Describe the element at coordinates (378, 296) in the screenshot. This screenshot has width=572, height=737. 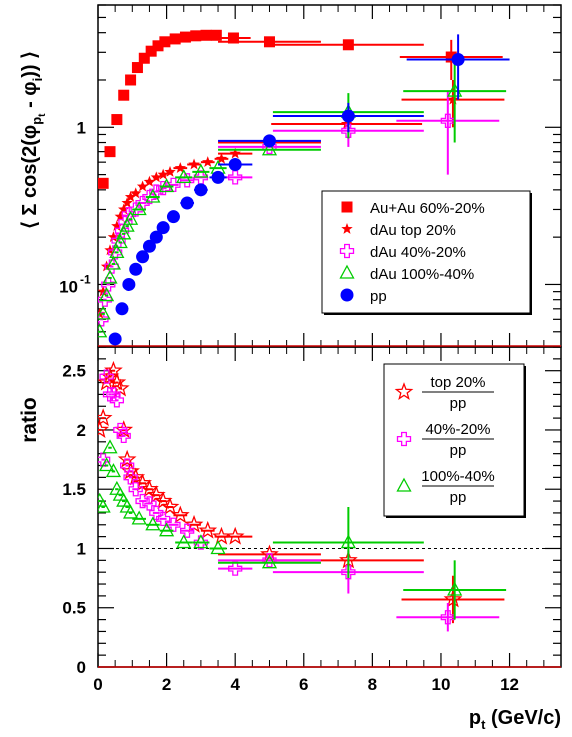
I see `legend-label: pp` at that location.